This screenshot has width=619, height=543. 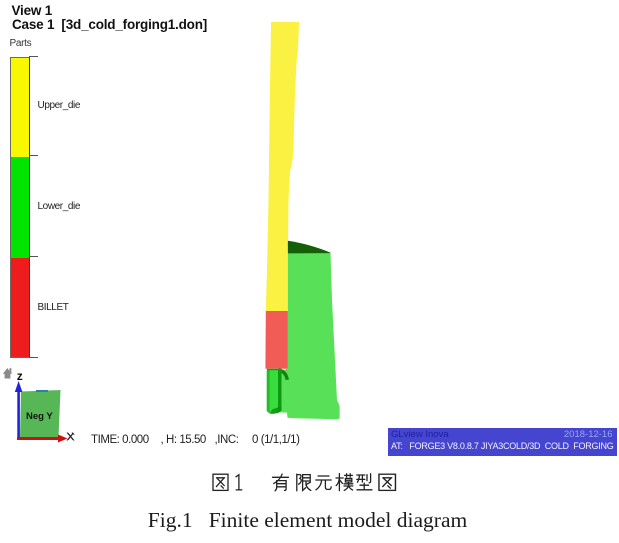 What do you see at coordinates (39, 416) in the screenshot?
I see `svg-text: Neg Y` at bounding box center [39, 416].